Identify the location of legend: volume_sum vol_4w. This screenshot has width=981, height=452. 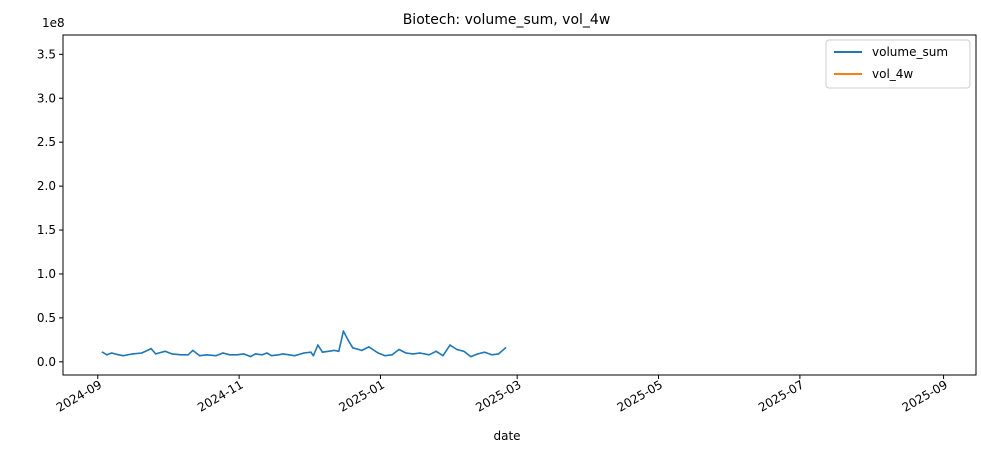
(898, 64).